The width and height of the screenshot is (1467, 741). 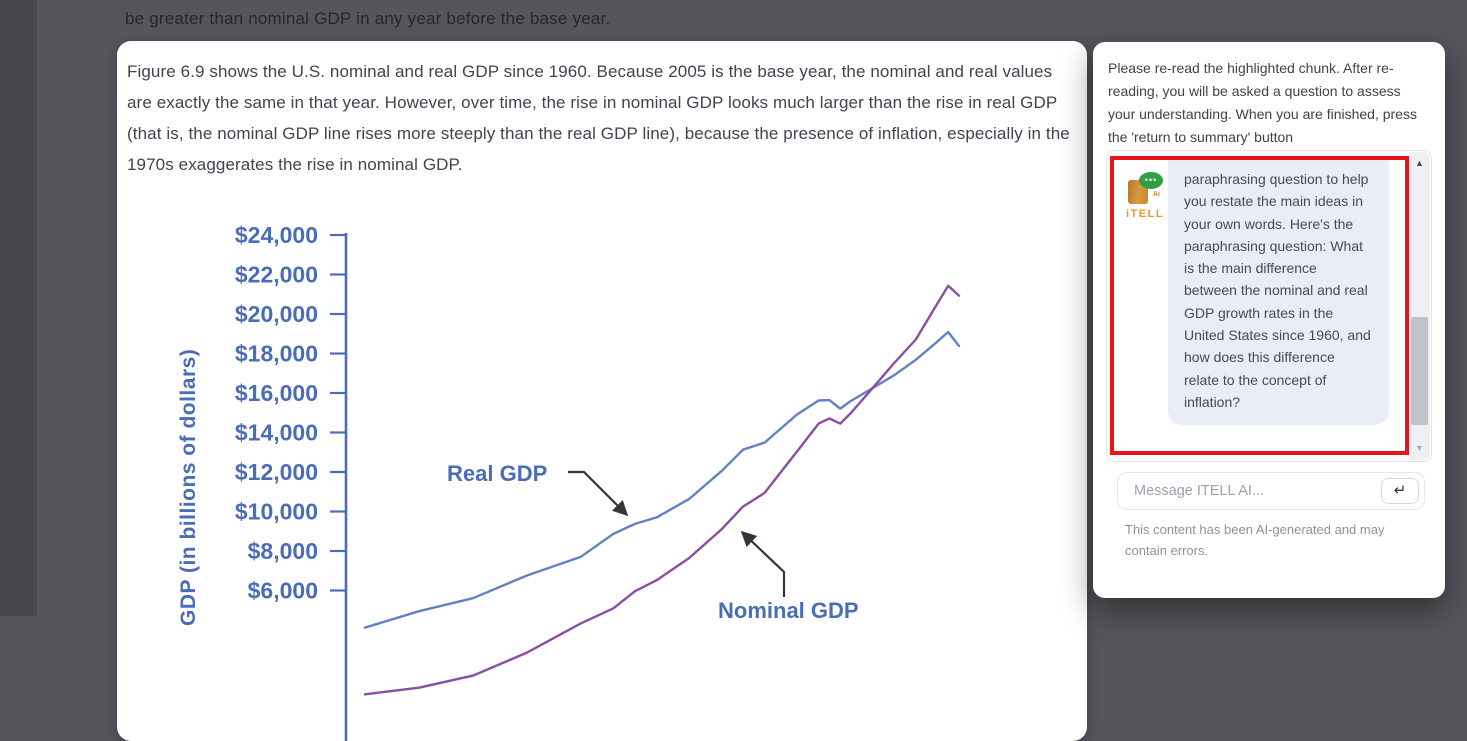 I want to click on y-tick-label: $14,000, so click(x=276, y=433).